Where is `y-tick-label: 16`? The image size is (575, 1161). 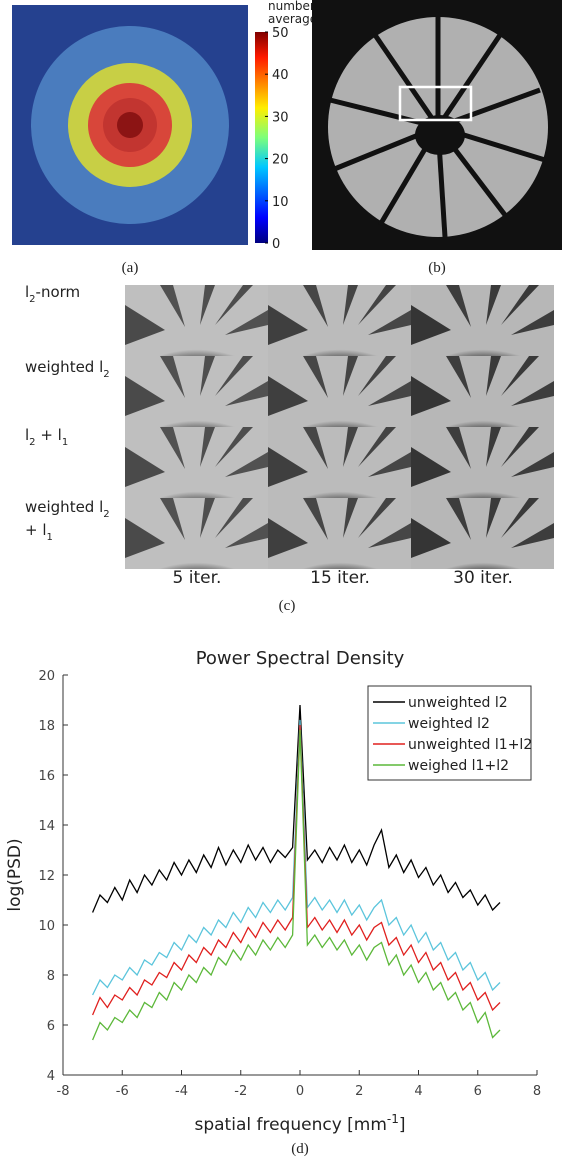
y-tick-label: 16 is located at coordinates (46, 776).